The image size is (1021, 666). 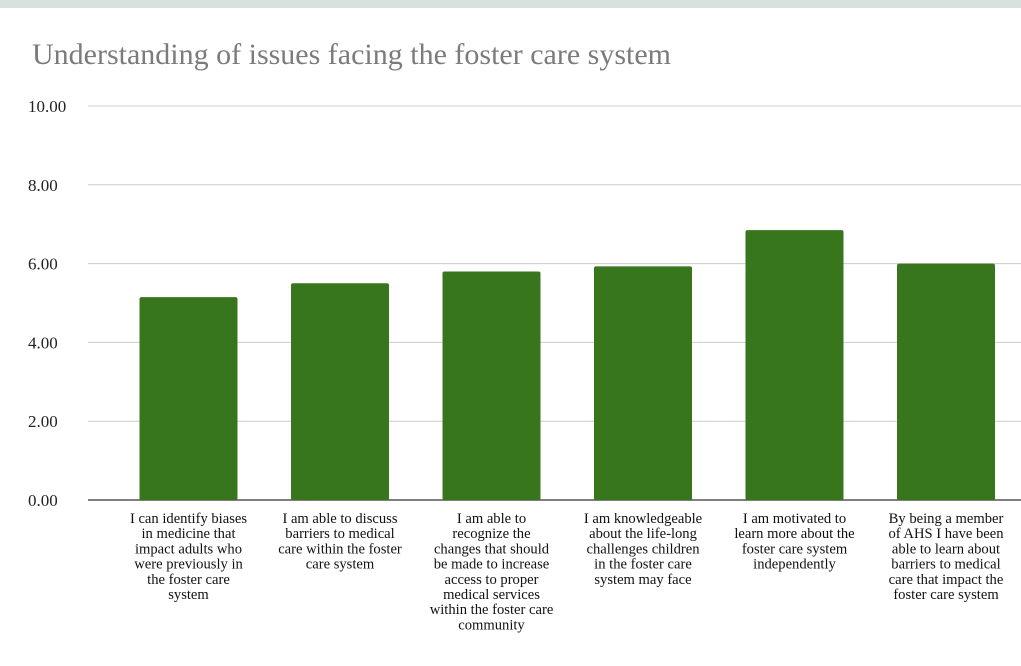 I want to click on y-tick-label: 2.00, so click(x=43, y=421).